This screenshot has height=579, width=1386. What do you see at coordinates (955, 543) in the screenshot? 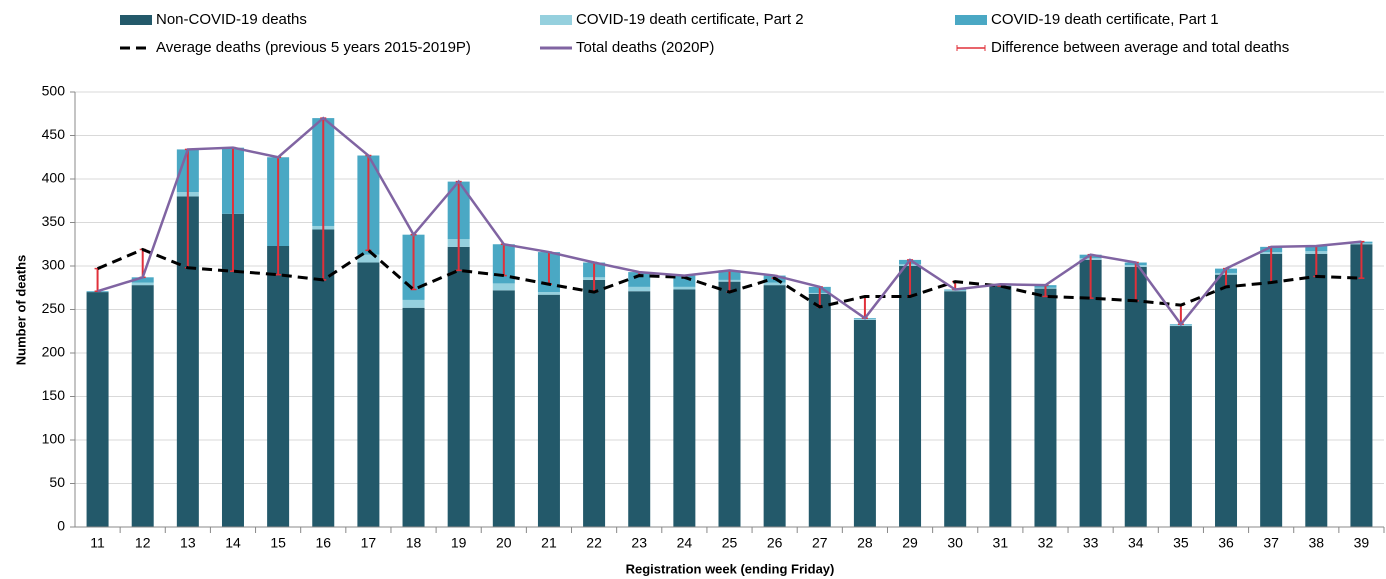
I see `x-tick-label: 30` at bounding box center [955, 543].